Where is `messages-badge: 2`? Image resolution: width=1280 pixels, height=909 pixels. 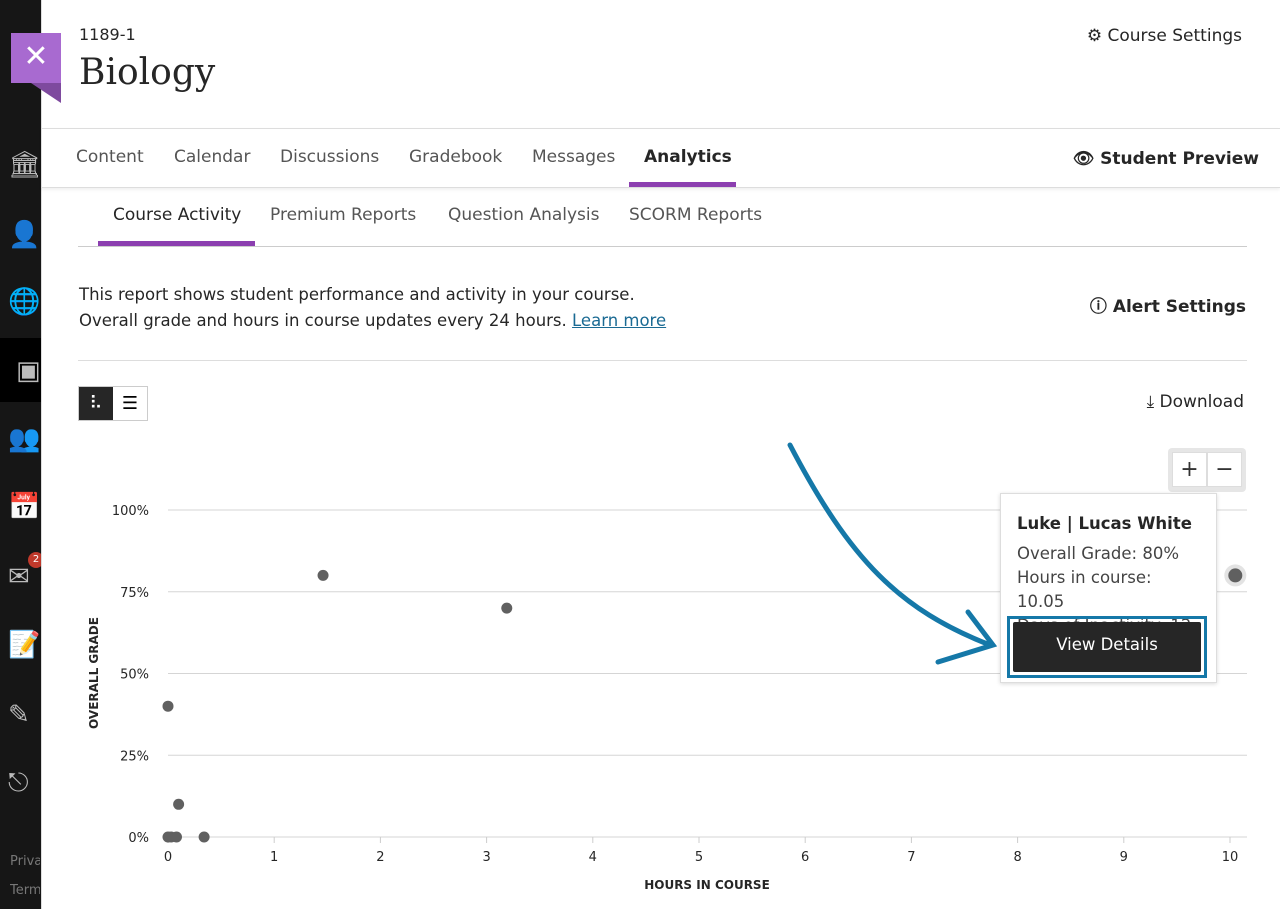
messages-badge: 2 is located at coordinates (36, 560).